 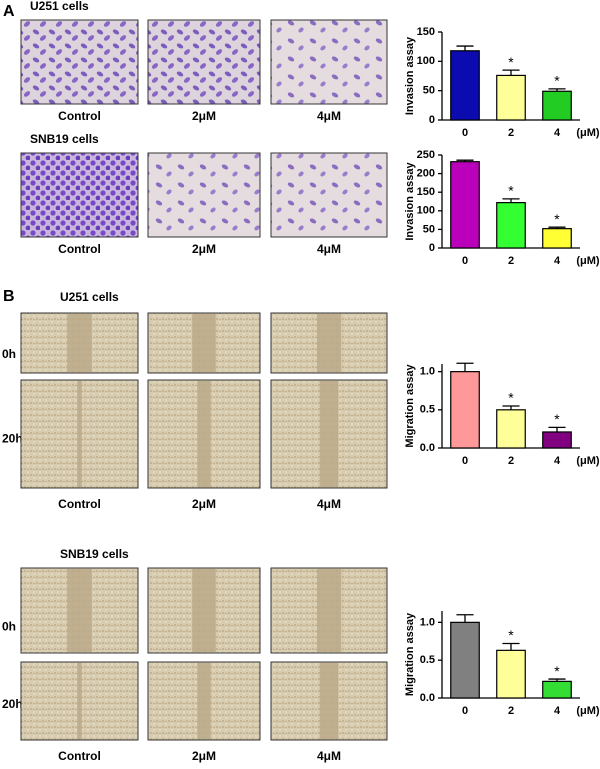 I want to click on panel-label: A, so click(x=9, y=11).